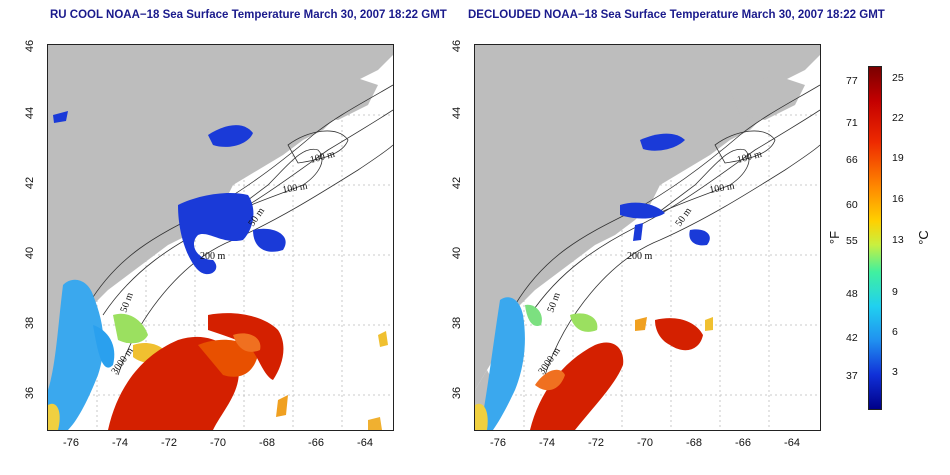 The width and height of the screenshot is (950, 475). Describe the element at coordinates (852, 241) in the screenshot. I see `colorbar-f-tick: 55` at that location.